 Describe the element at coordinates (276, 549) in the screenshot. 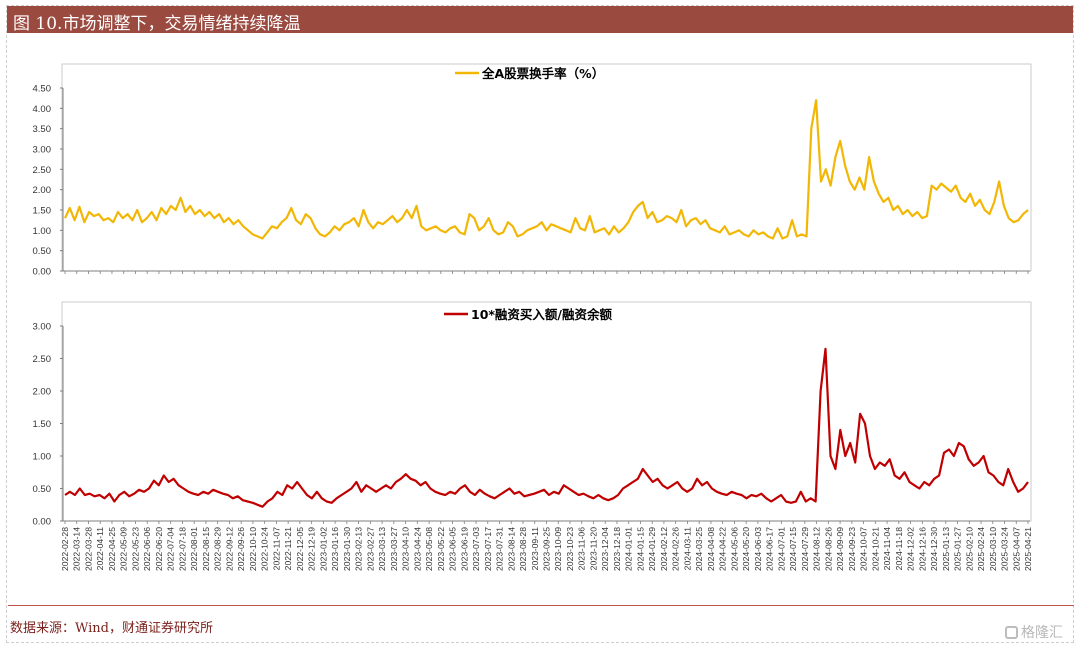

I see `x-tick-label: 2022-11-07` at that location.